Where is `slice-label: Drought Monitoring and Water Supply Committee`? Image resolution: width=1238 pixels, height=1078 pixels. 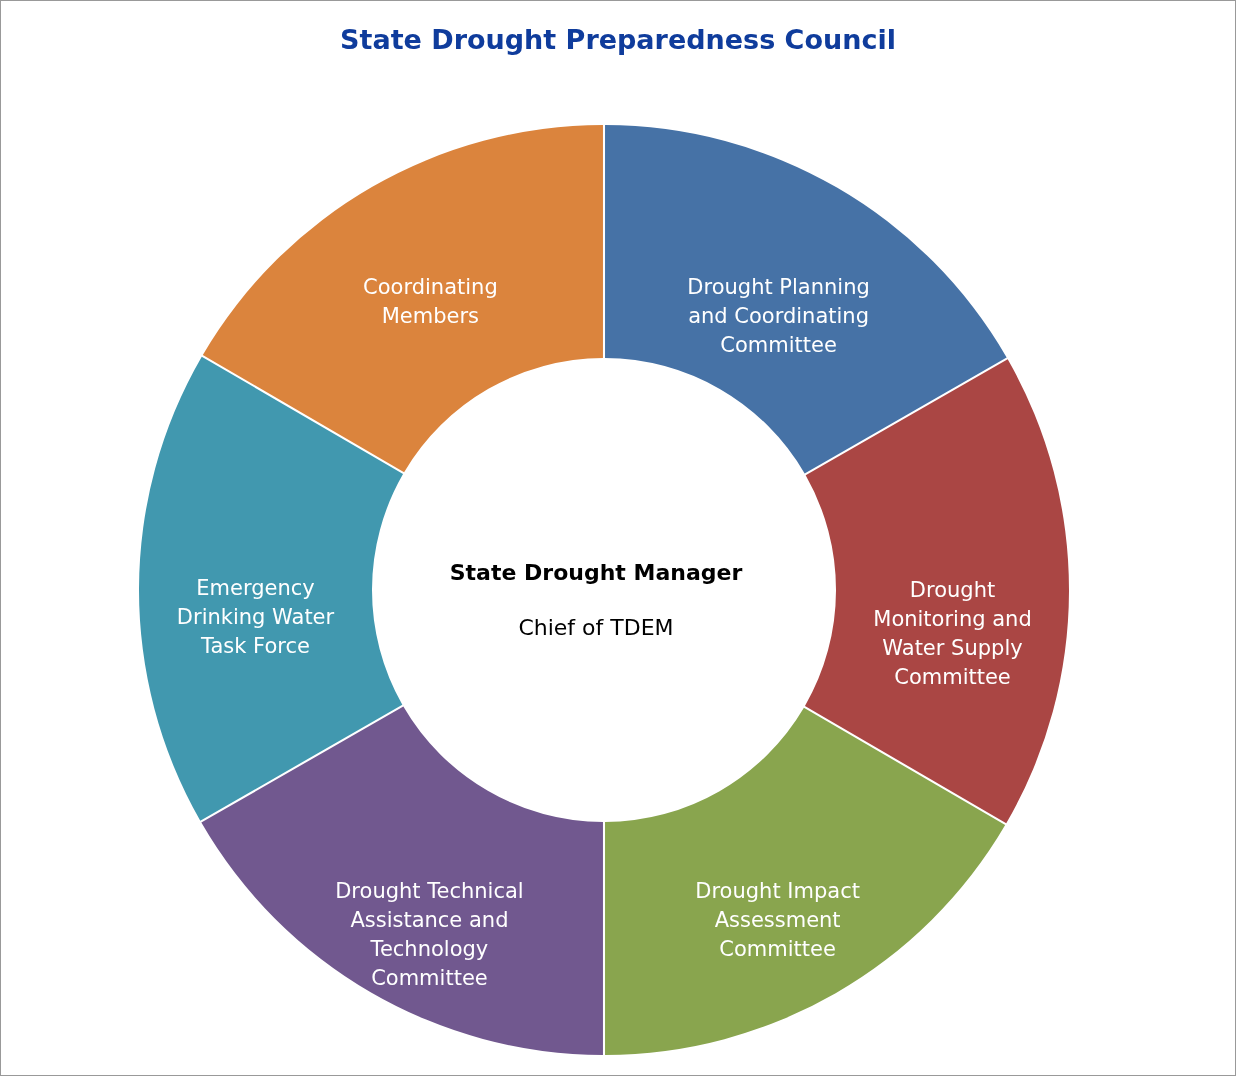 slice-label: Drought Monitoring and Water Supply Committee is located at coordinates (952, 634).